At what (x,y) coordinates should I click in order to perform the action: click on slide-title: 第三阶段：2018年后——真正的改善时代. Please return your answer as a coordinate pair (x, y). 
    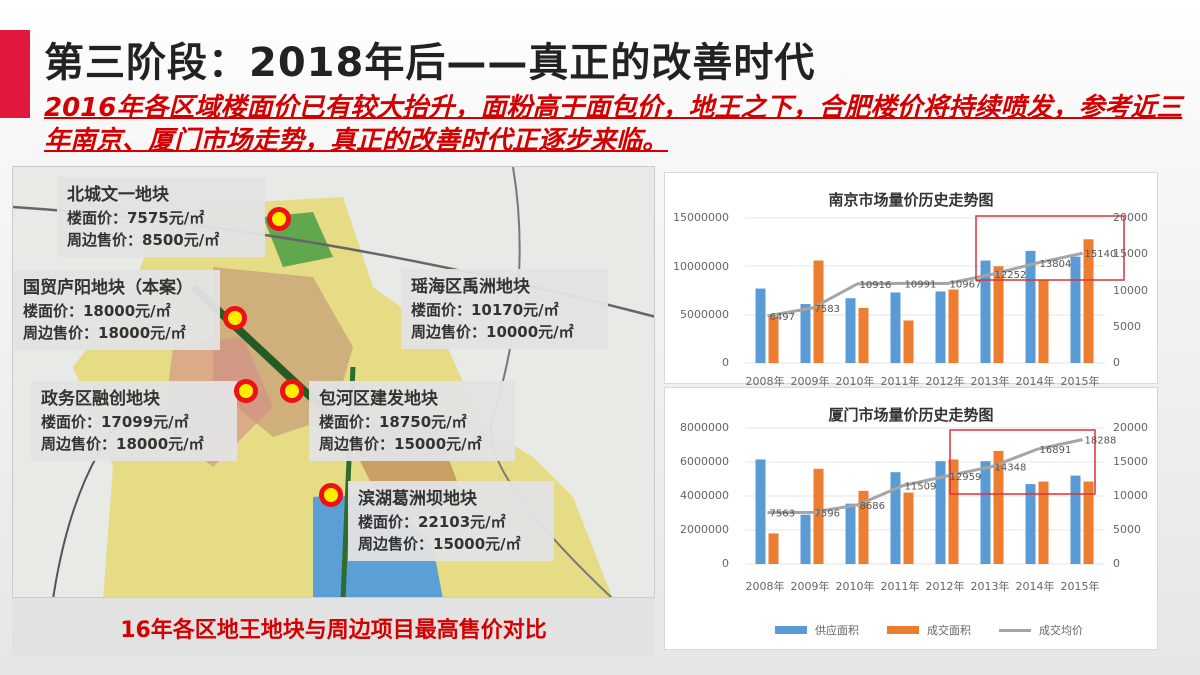
    Looking at the image, I should click on (430, 63).